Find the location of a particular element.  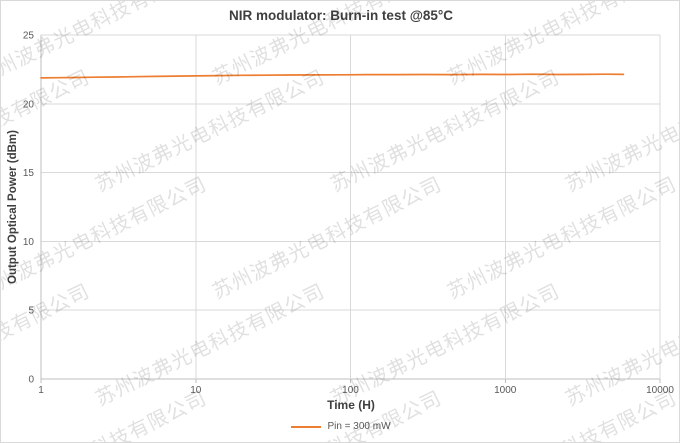

x-tick-label: 100 is located at coordinates (350, 390).